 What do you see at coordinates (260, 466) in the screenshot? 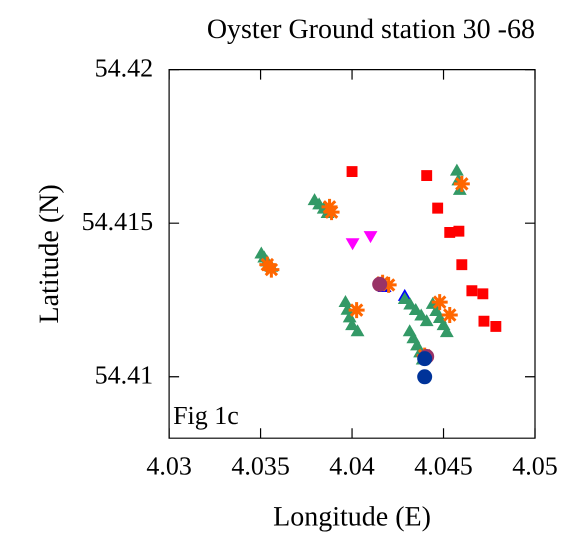
I see `x-tick-label: 4.035` at bounding box center [260, 466].